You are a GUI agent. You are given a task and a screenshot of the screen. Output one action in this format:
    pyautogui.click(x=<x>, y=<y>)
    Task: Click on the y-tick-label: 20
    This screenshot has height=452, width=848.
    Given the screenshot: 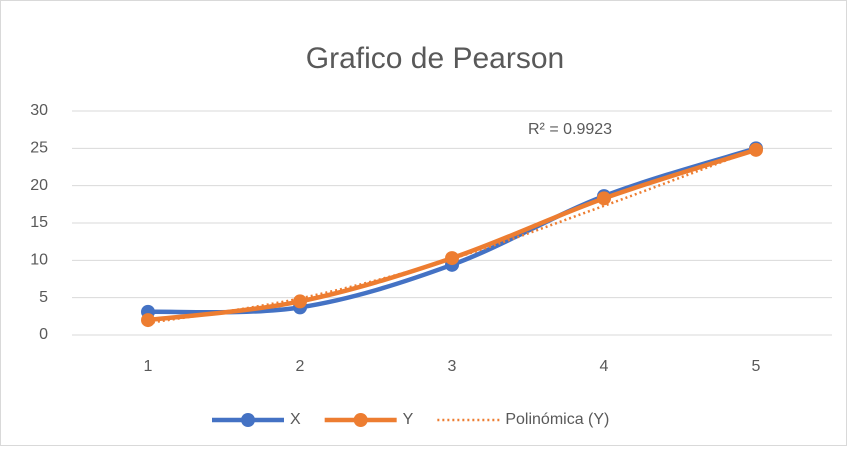 What is the action you would take?
    pyautogui.click(x=39, y=185)
    